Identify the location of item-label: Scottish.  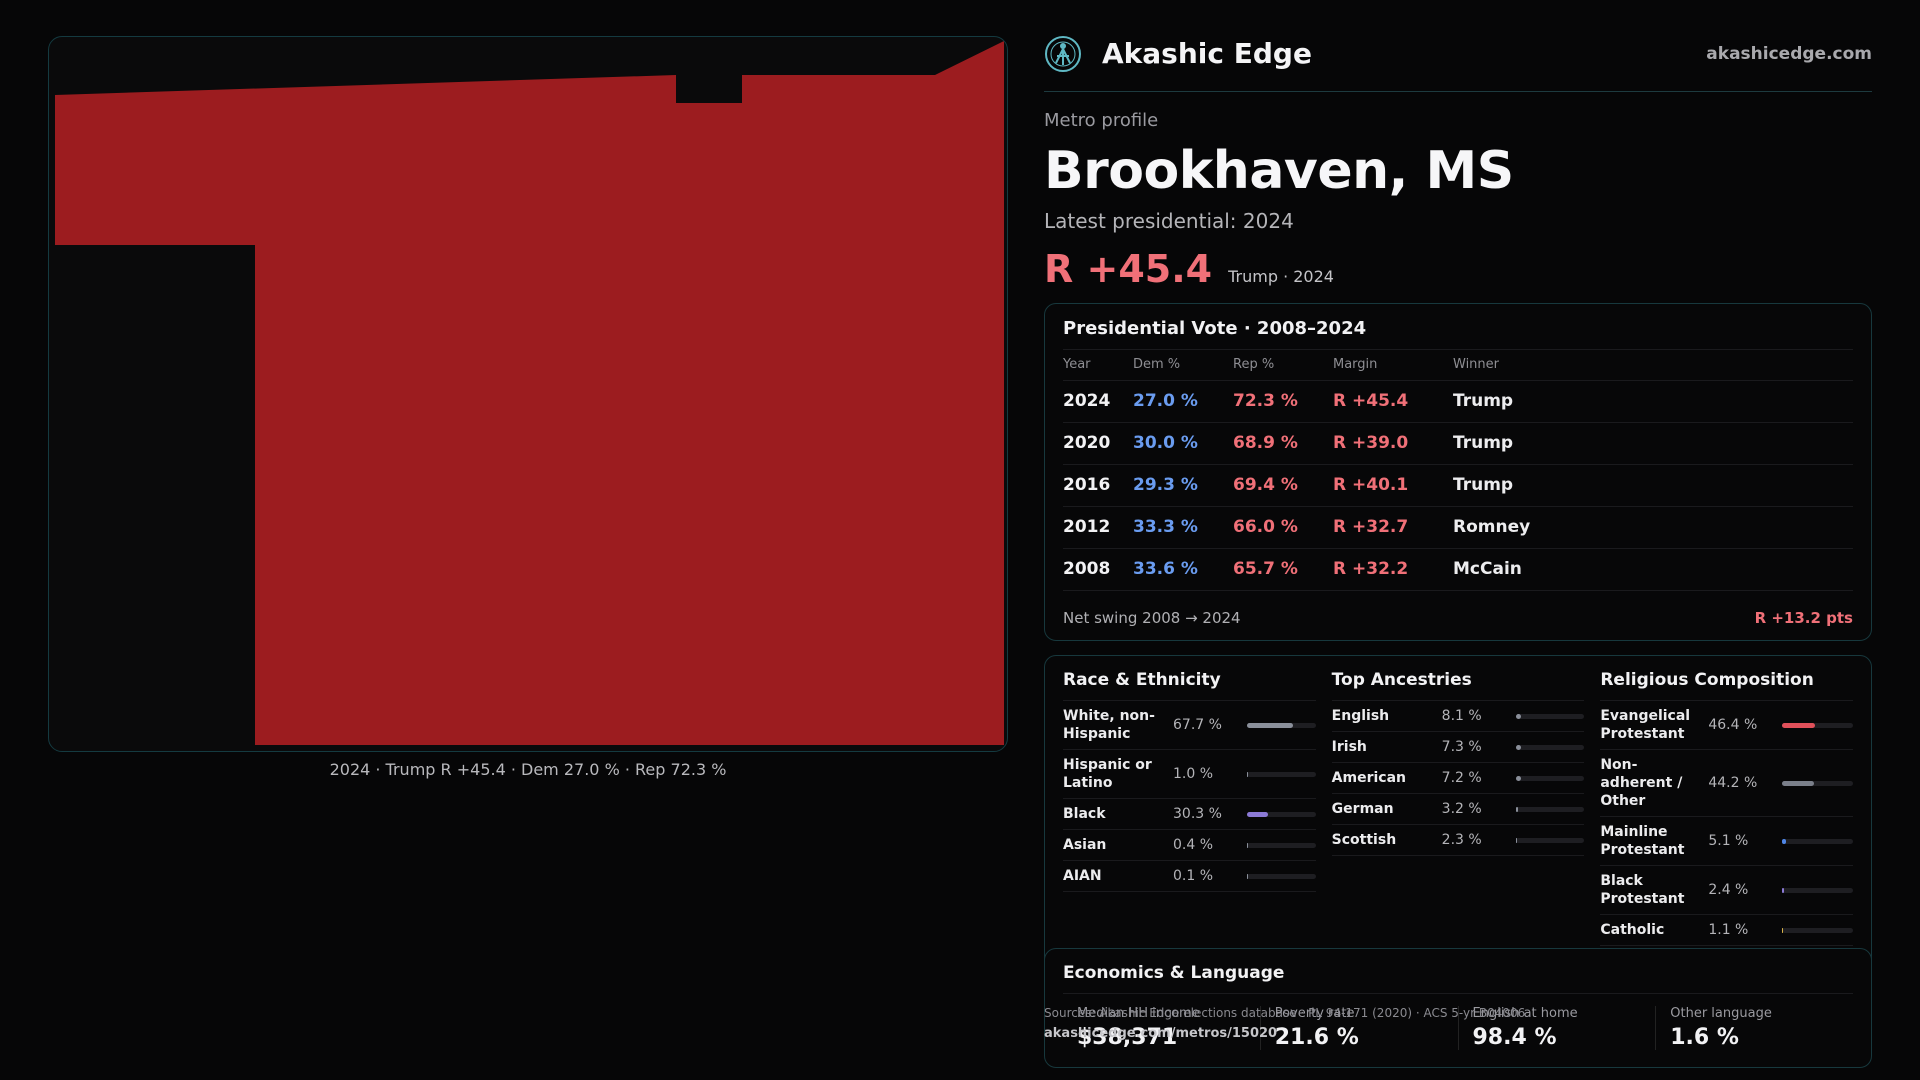
(1364, 840).